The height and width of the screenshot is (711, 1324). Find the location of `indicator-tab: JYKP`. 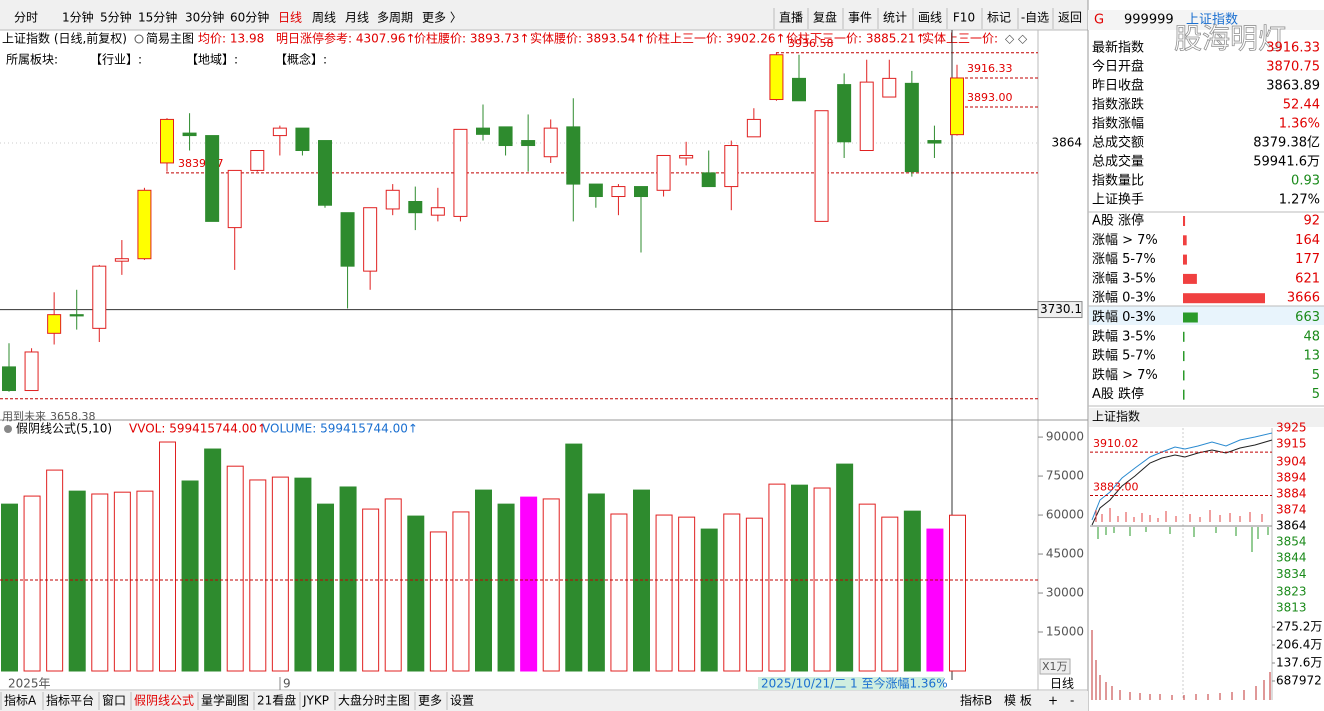

indicator-tab: JYKP is located at coordinates (315, 701).